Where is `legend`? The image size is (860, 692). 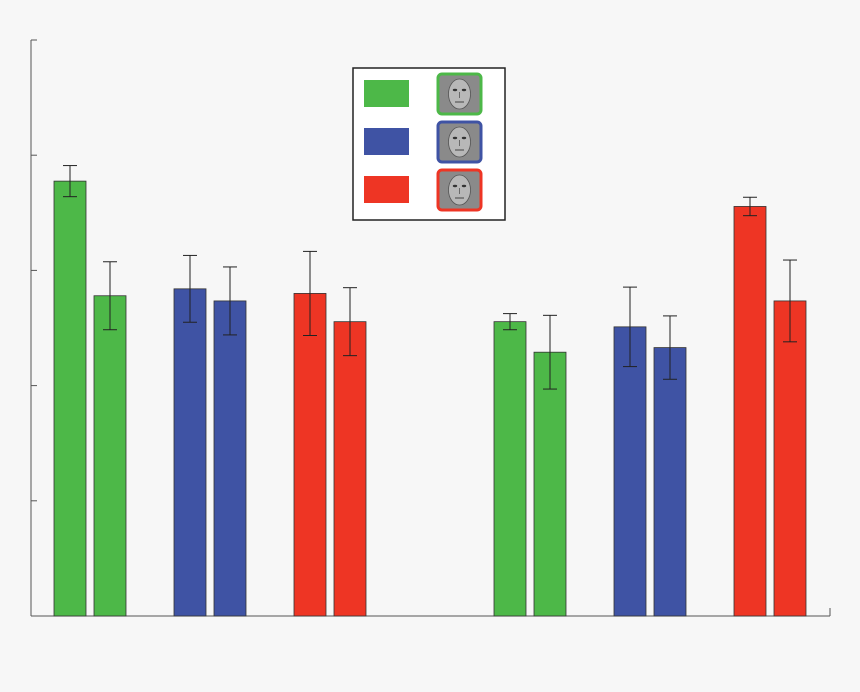 legend is located at coordinates (429, 144).